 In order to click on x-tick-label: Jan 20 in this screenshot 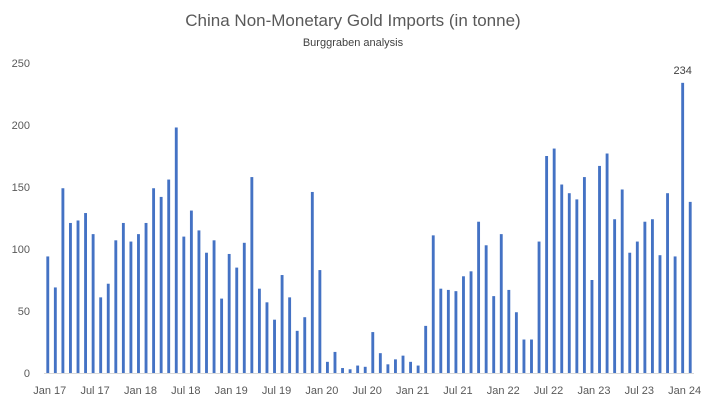, I will do `click(321, 391)`.